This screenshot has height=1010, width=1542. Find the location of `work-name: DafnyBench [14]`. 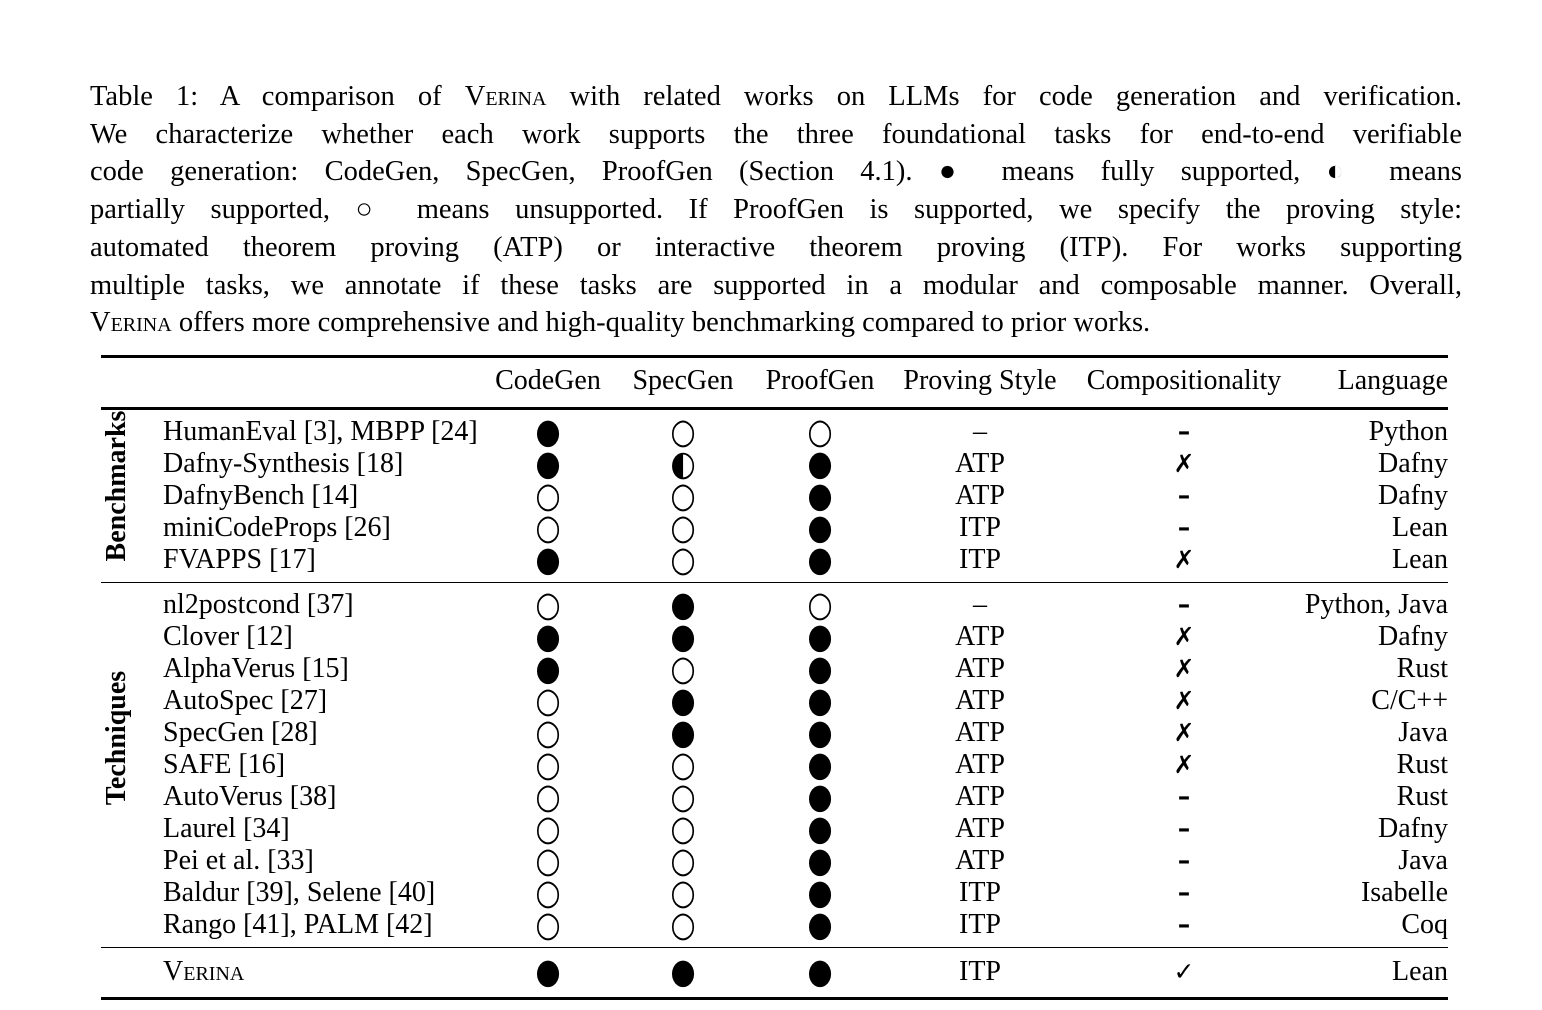

work-name: DafnyBench [14] is located at coordinates (261, 495).